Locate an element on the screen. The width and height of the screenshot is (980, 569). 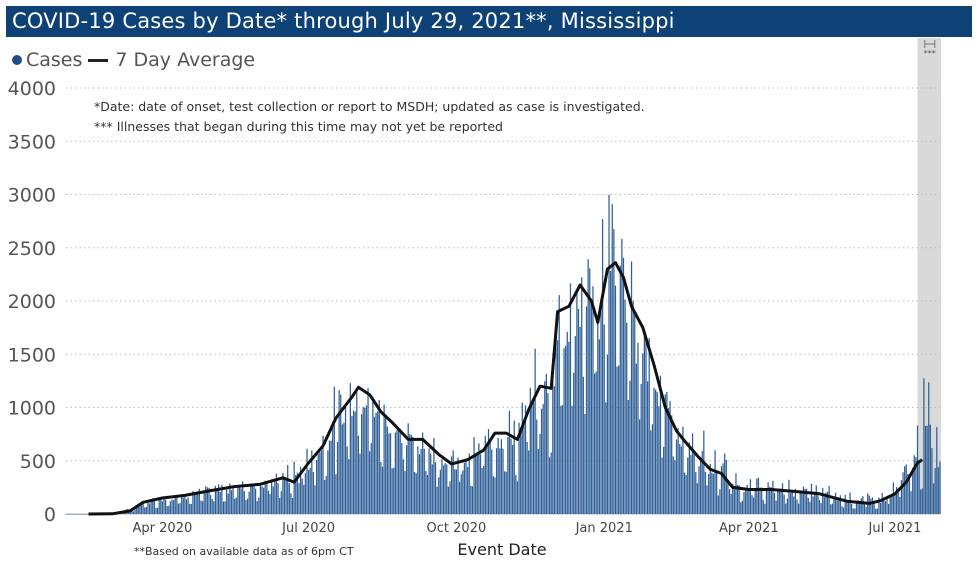
y-tick-label: 3500 is located at coordinates (32, 142).